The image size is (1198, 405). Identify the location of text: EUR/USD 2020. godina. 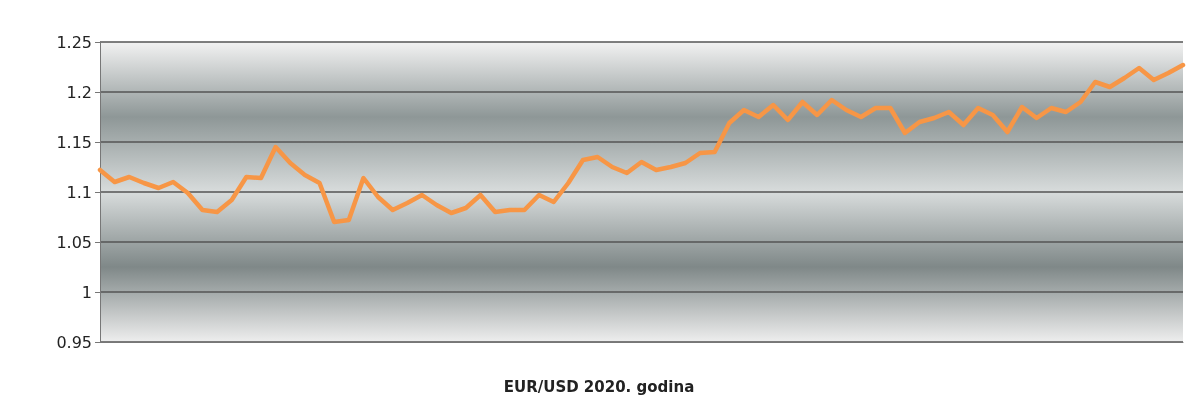
(599, 386).